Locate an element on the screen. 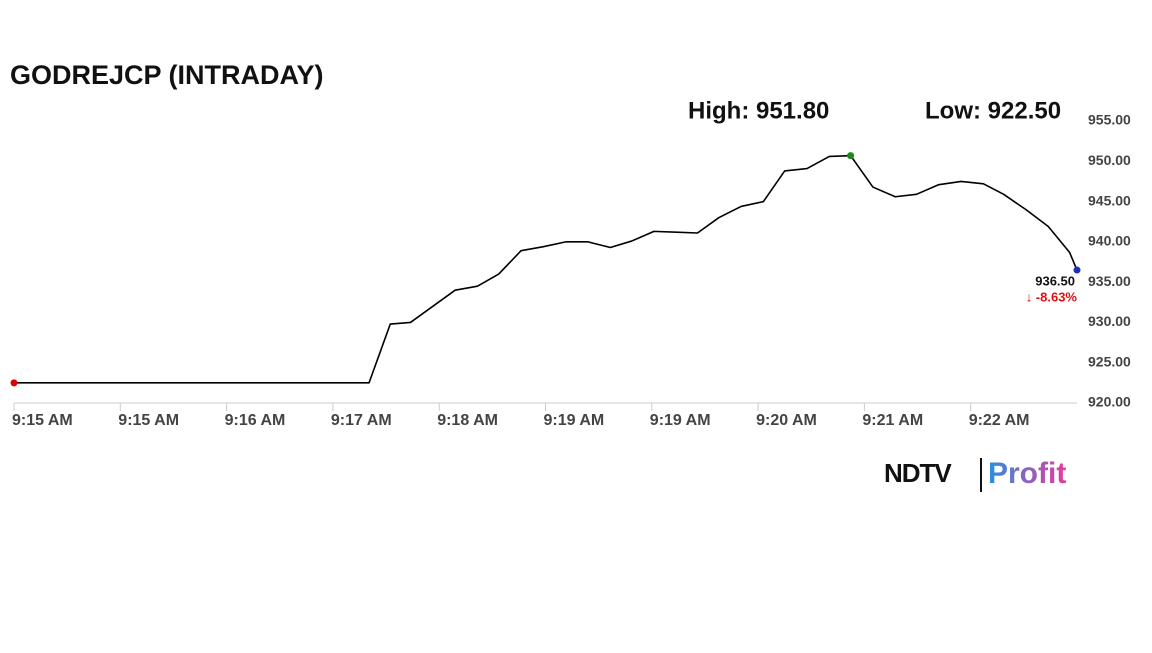  low-label: Low: 922.50 is located at coordinates (993, 110).